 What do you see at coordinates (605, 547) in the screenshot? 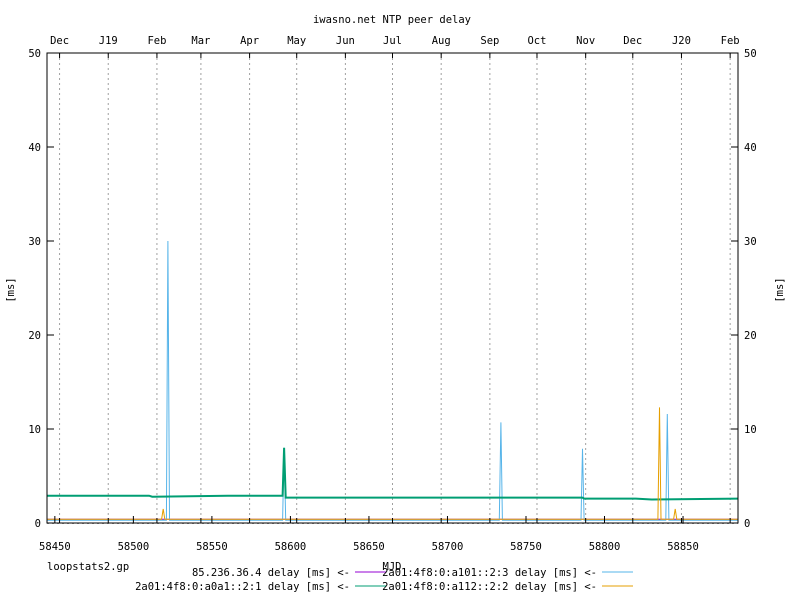
I see `x-tick-label: 58800` at bounding box center [605, 547].